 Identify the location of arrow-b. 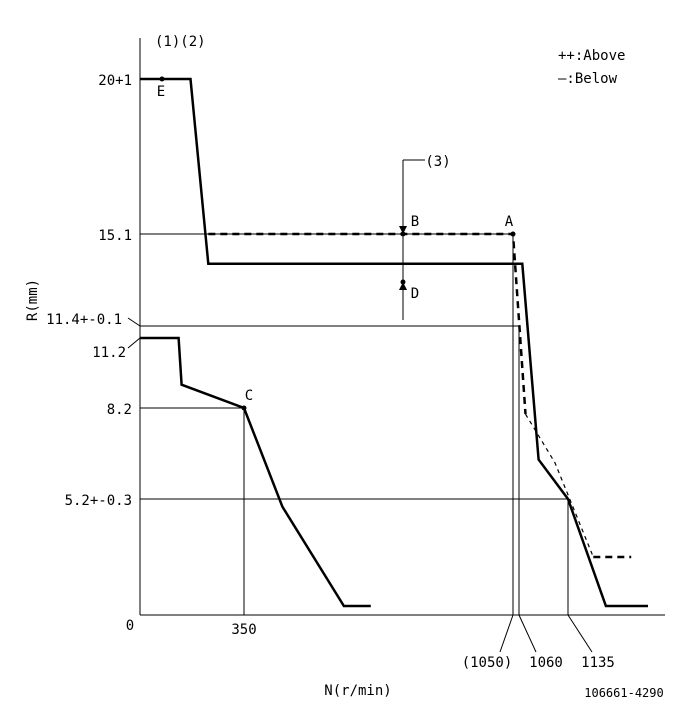
(403, 230).